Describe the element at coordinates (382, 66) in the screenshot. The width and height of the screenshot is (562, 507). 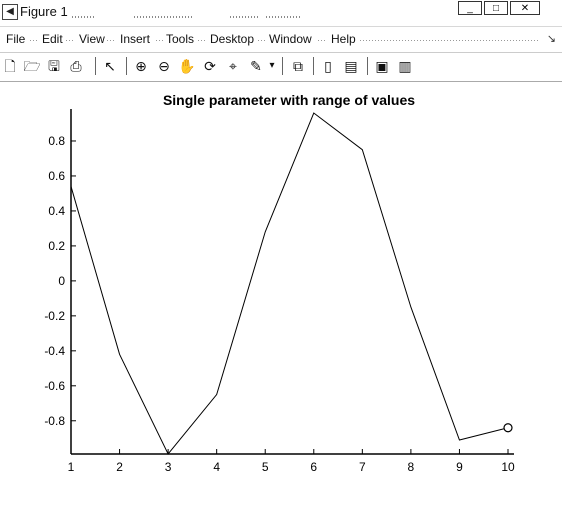
I see `hide-plot-tools-icon: ▣` at that location.